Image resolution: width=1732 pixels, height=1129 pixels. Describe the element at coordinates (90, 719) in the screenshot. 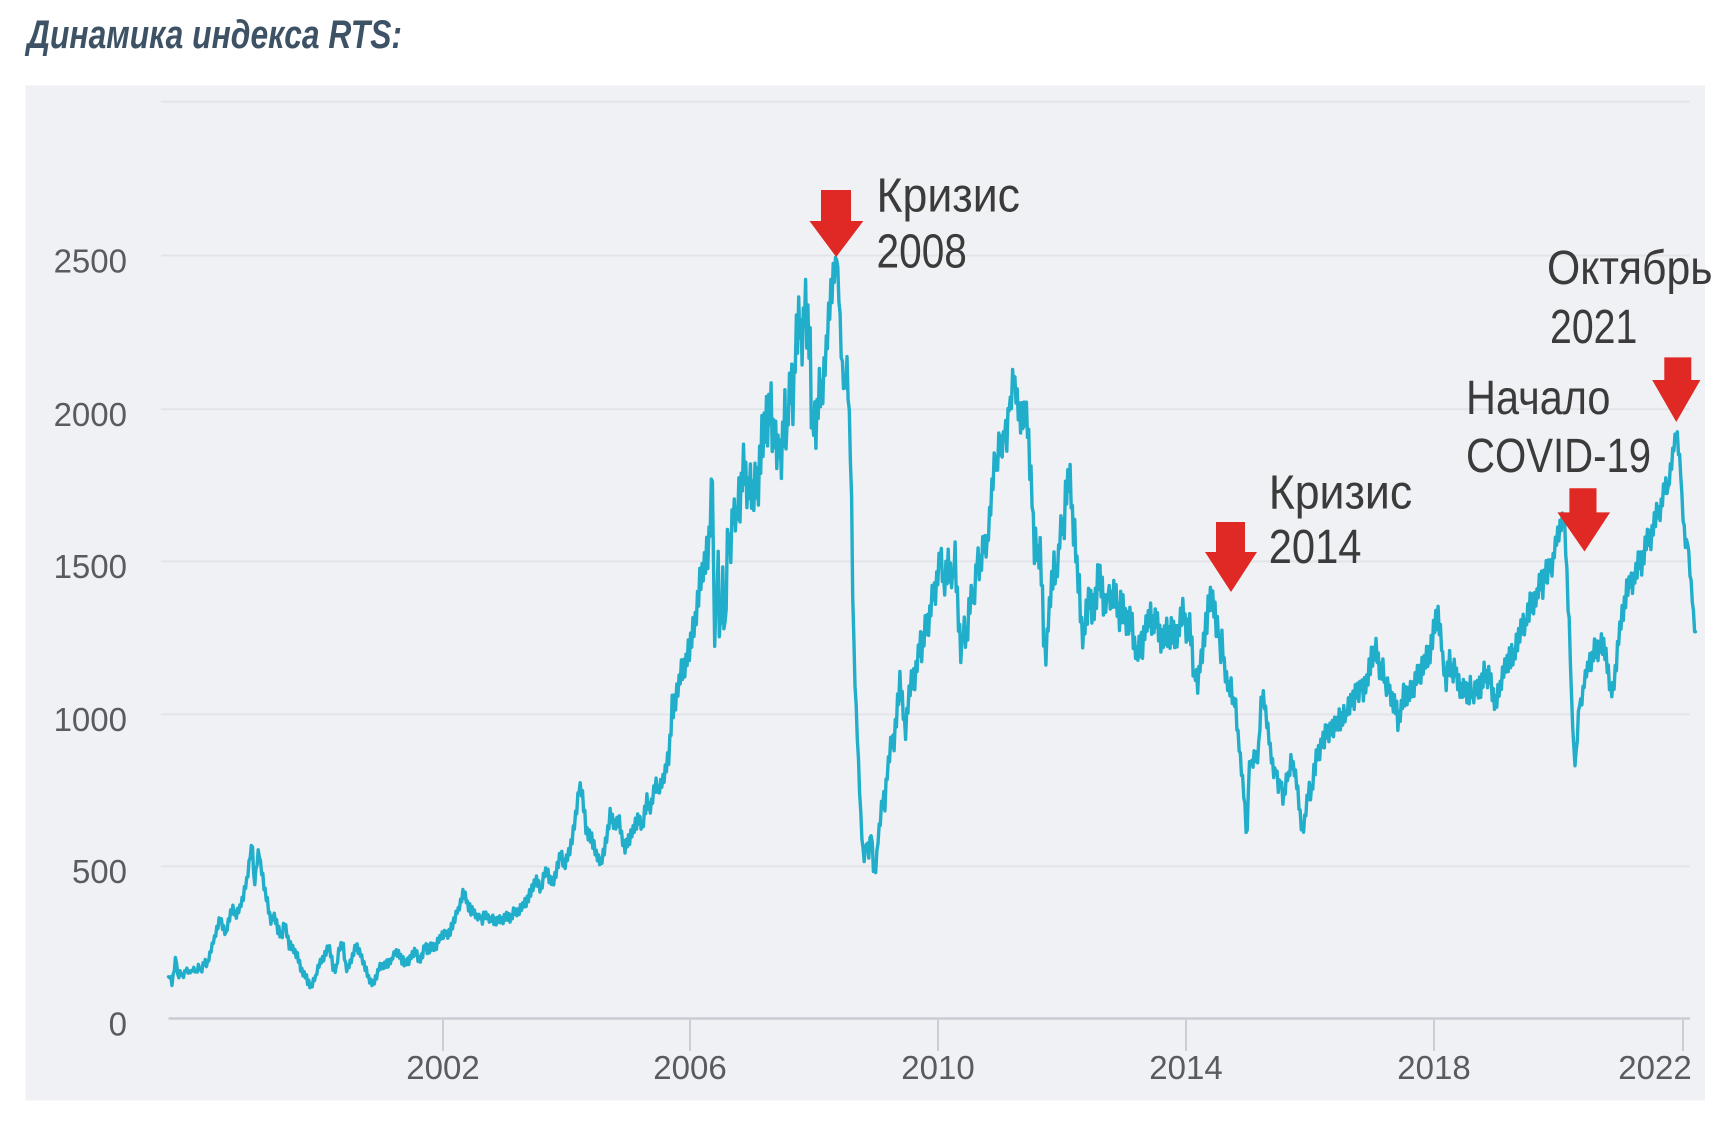

I see `svg-text: 1000` at that location.